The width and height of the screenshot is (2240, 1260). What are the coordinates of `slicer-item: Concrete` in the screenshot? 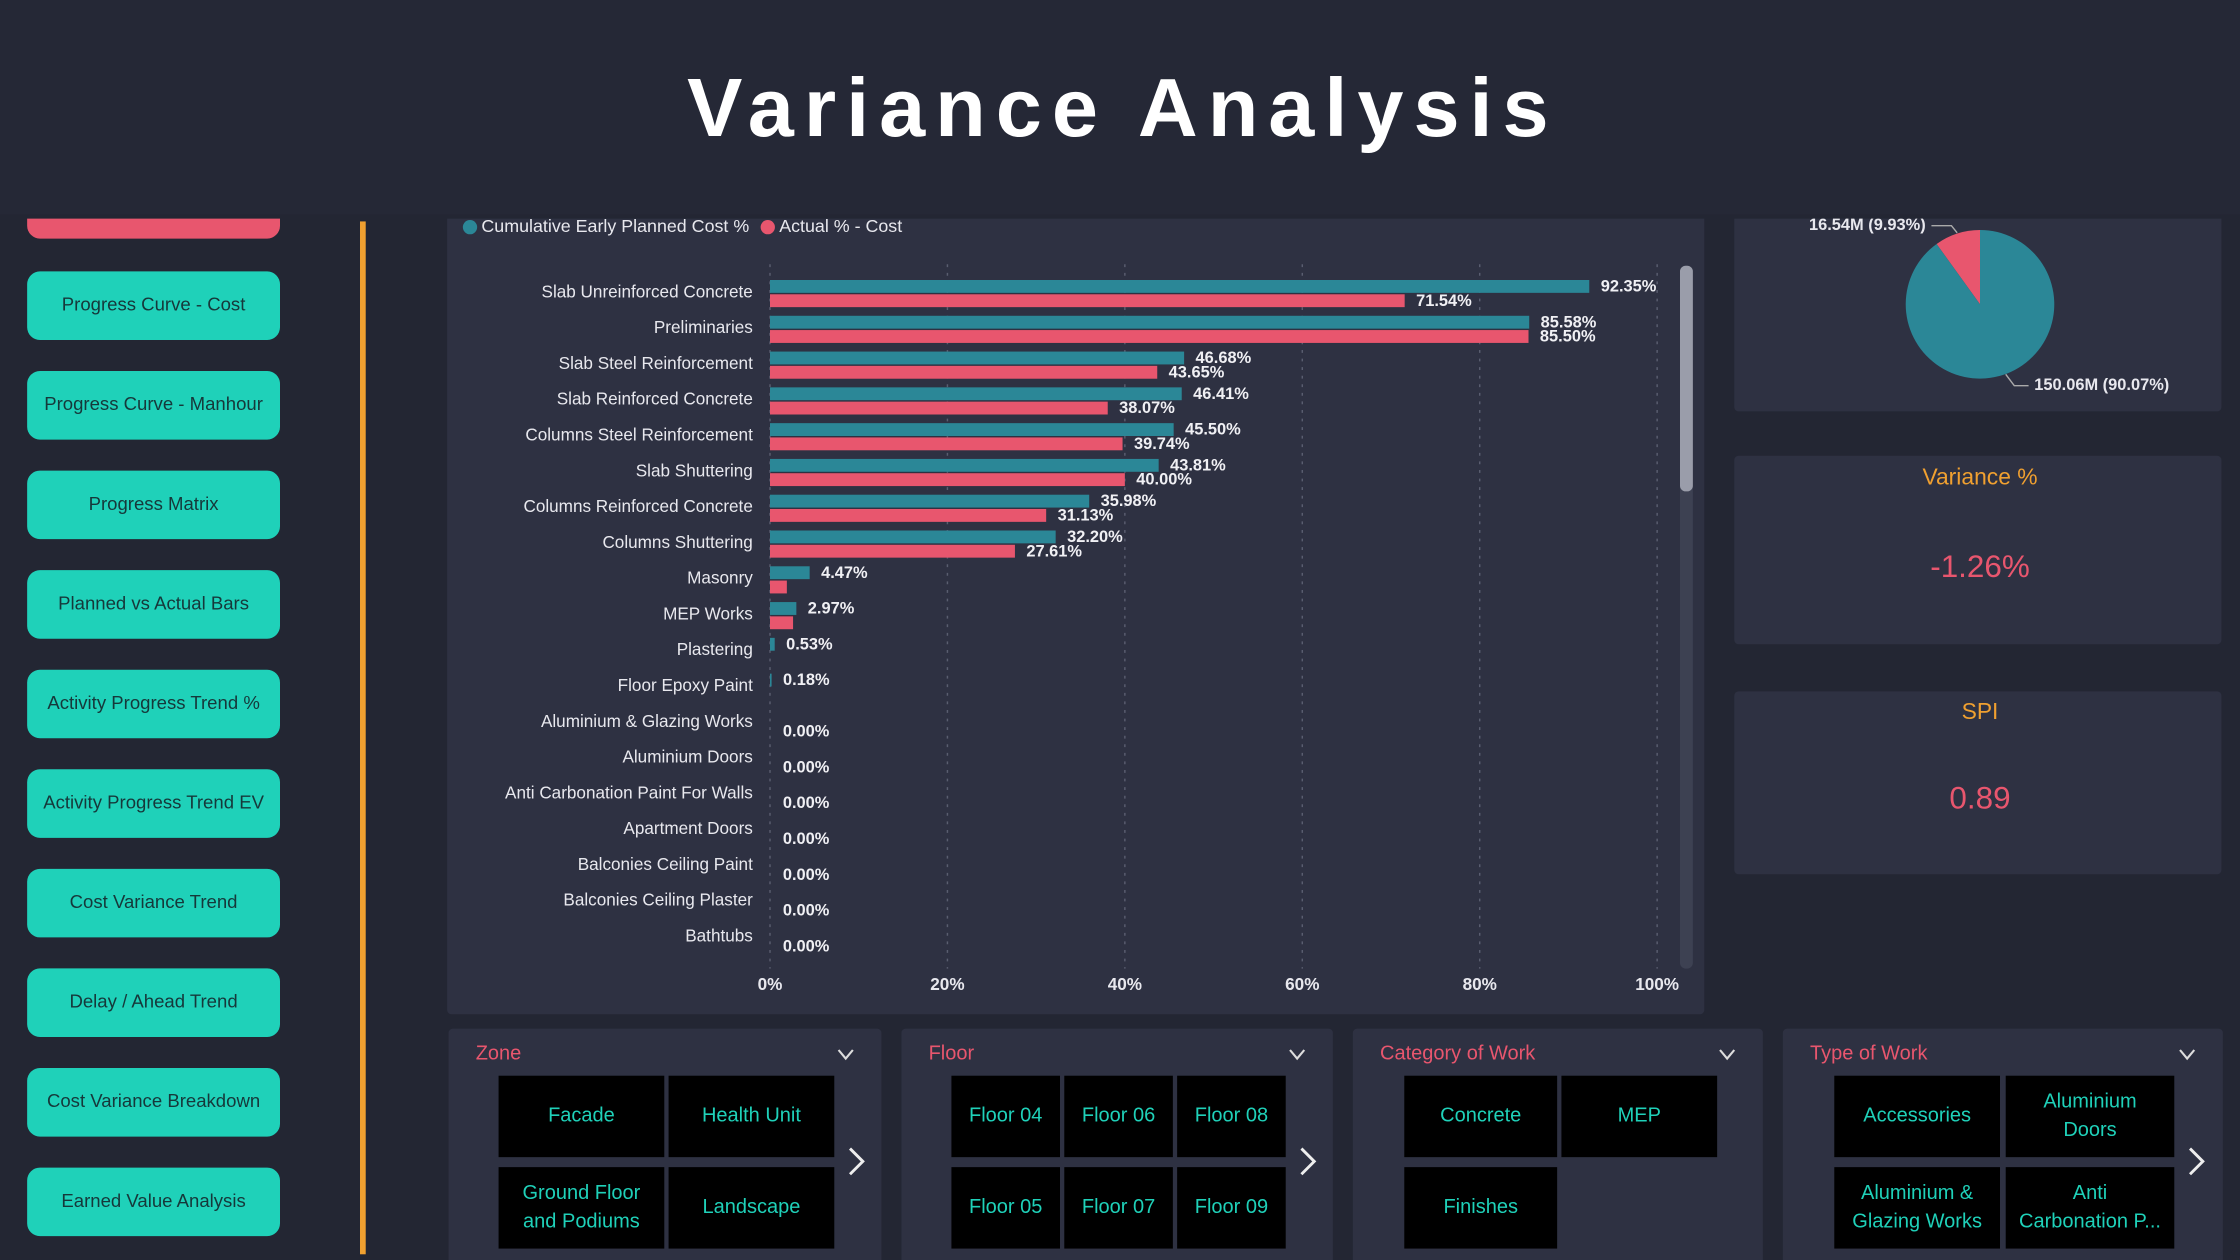 It's located at (1480, 1116).